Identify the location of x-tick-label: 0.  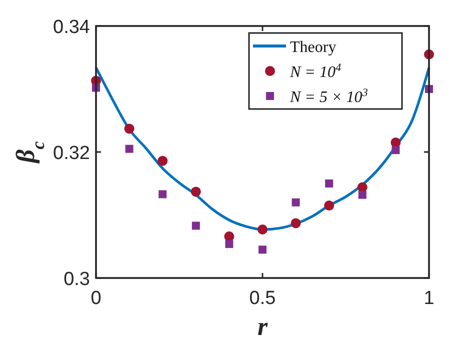
(96, 298).